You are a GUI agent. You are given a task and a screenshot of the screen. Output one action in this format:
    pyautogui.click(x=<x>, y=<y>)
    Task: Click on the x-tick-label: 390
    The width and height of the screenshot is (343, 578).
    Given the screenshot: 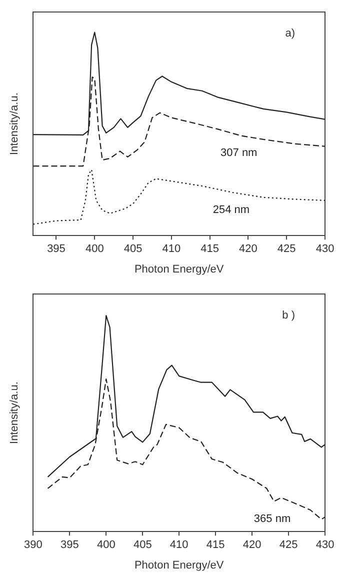 What is the action you would take?
    pyautogui.click(x=33, y=545)
    